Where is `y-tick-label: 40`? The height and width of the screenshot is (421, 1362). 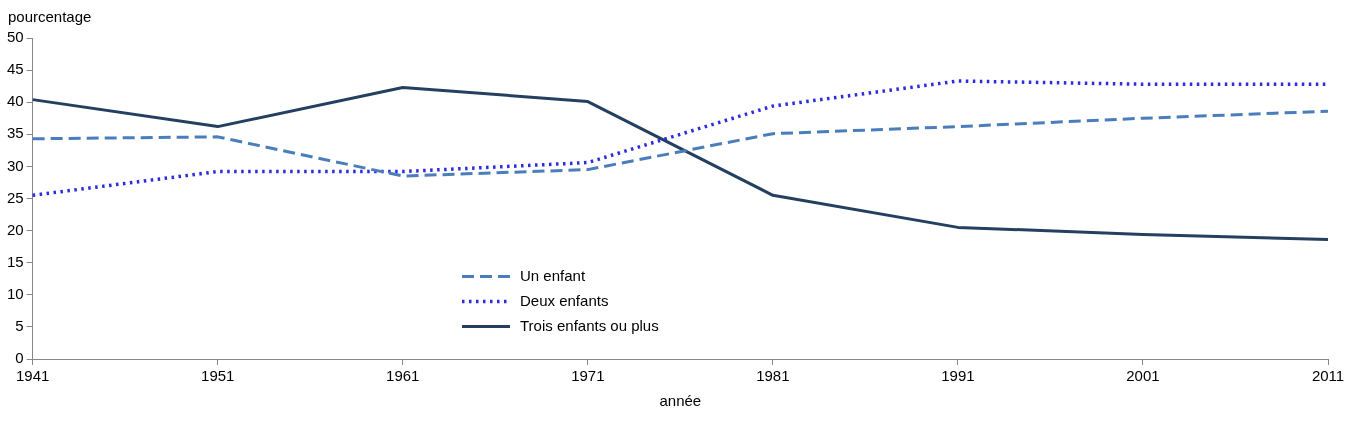
y-tick-label: 40 is located at coordinates (15, 101).